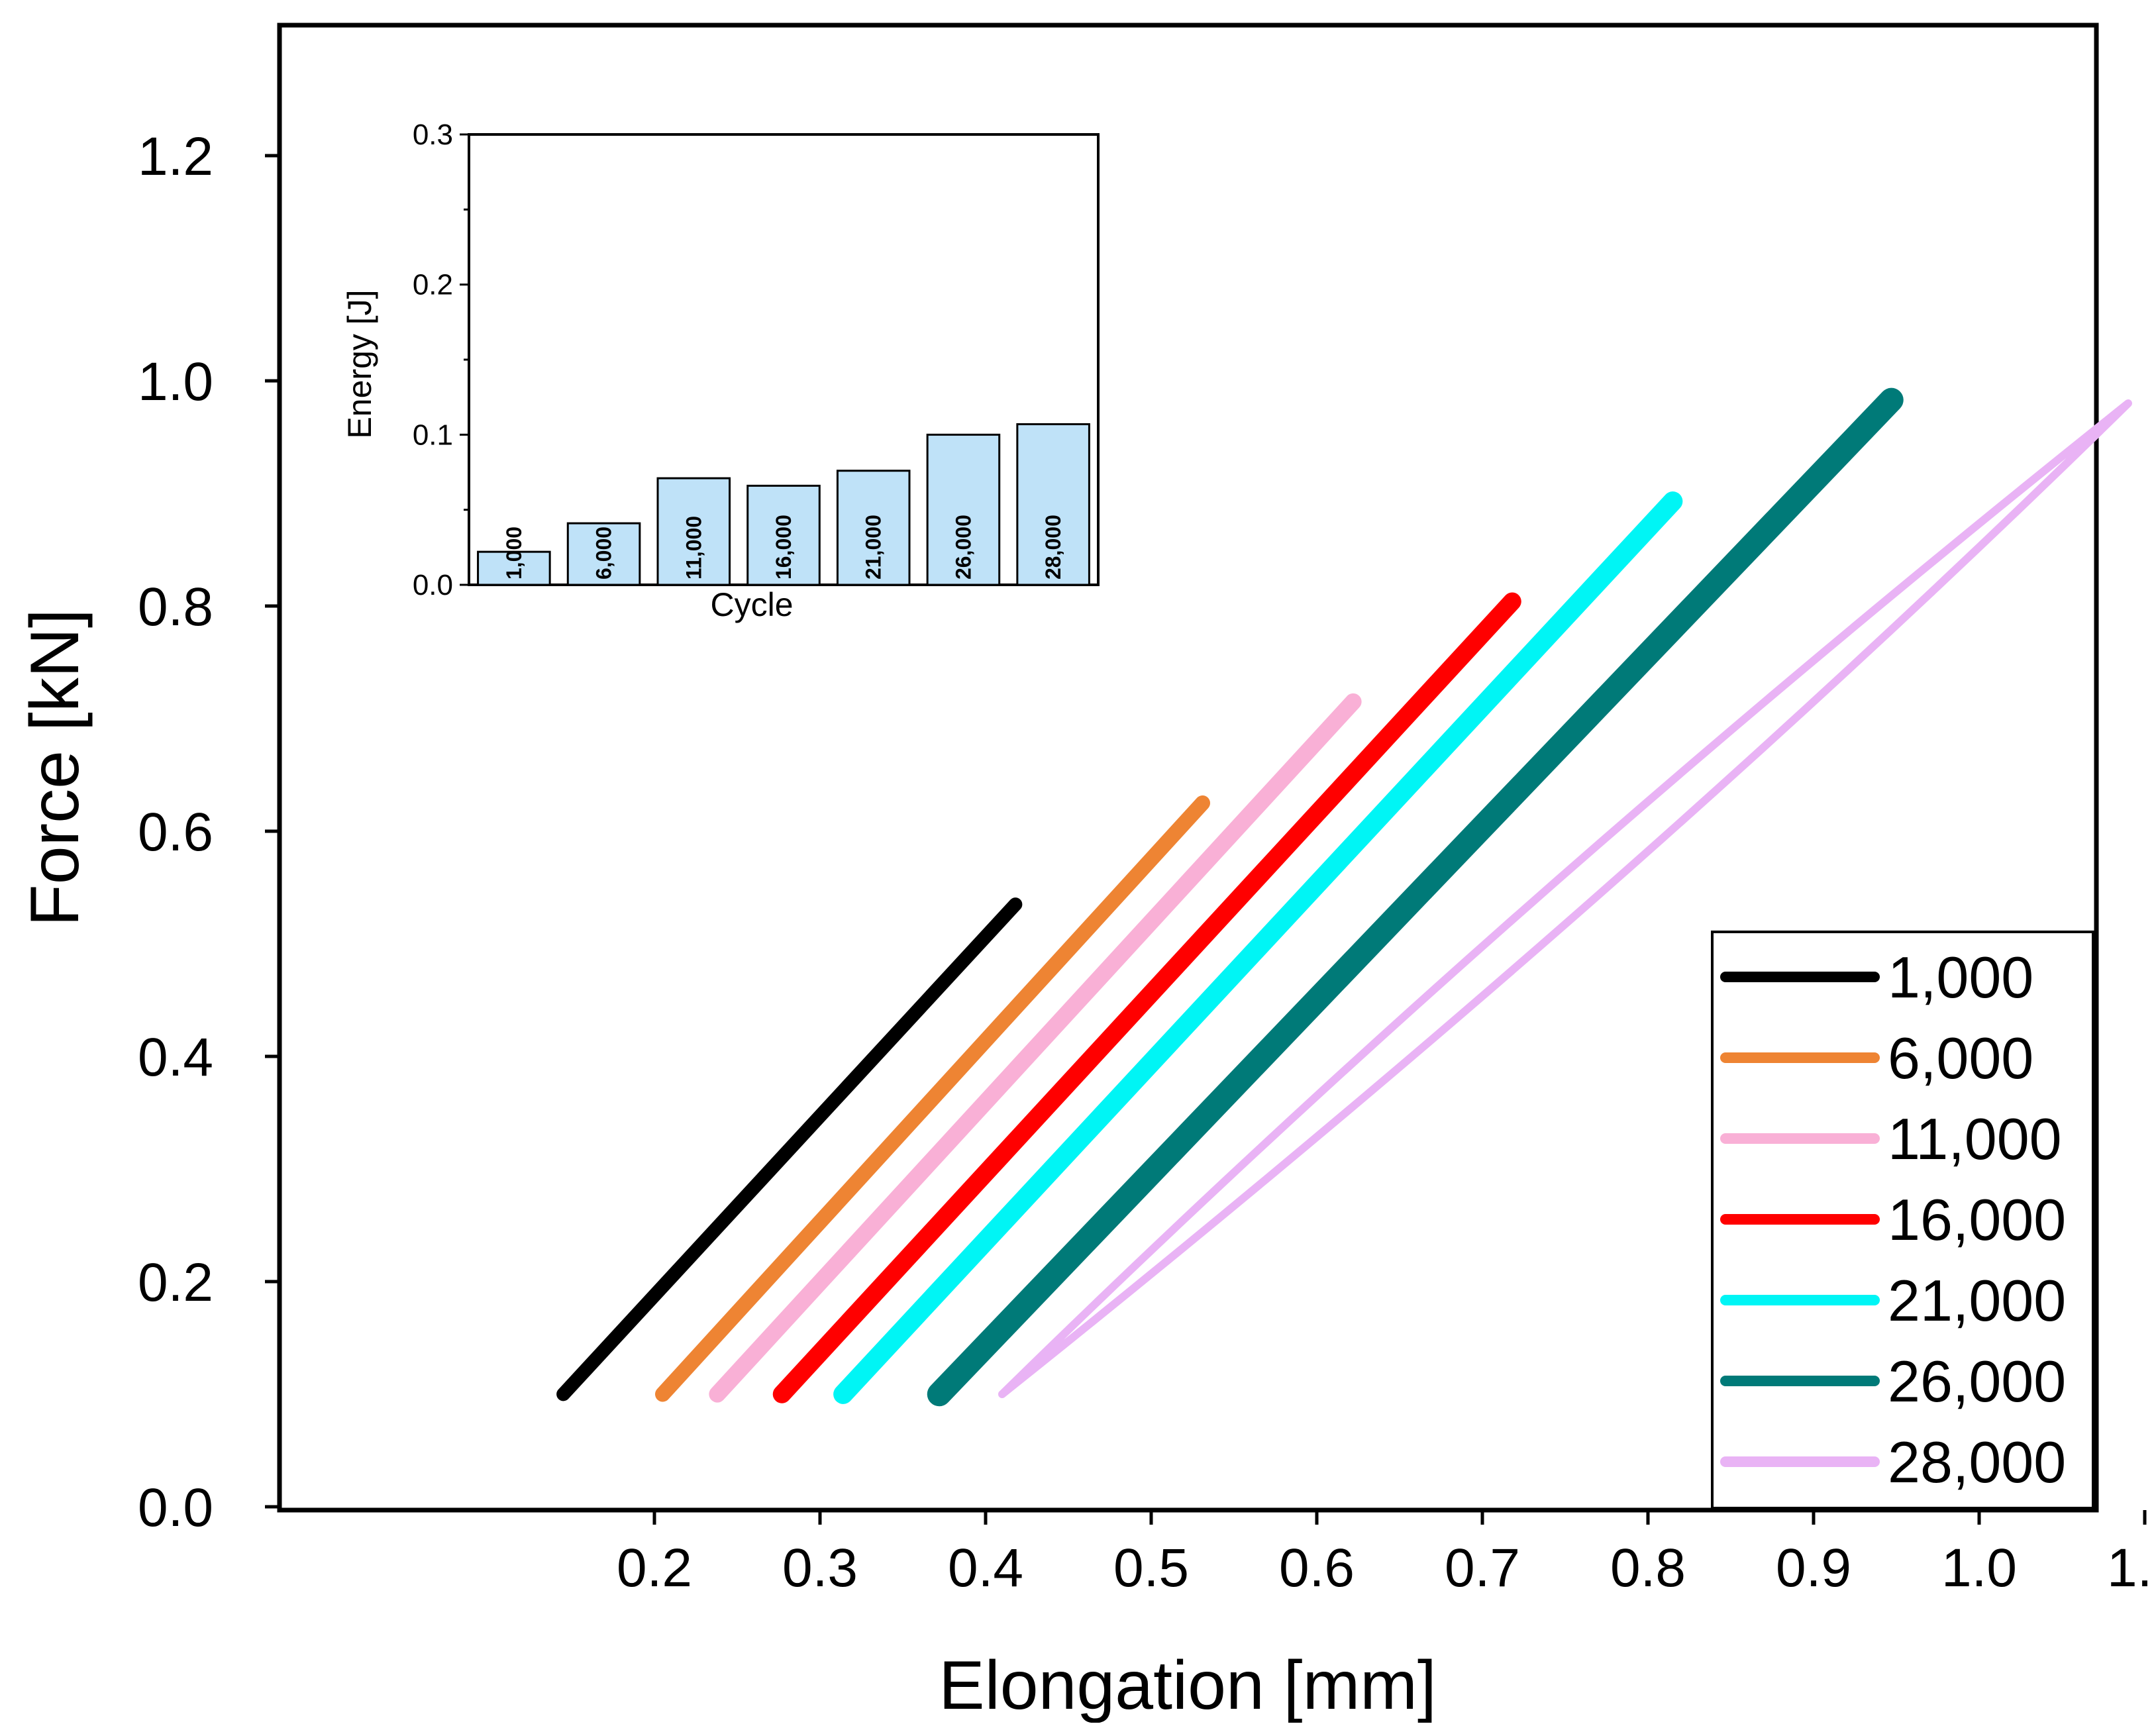 Image resolution: width=2156 pixels, height=1726 pixels. What do you see at coordinates (1961, 1058) in the screenshot?
I see `legend-label-6000: 6,000` at bounding box center [1961, 1058].